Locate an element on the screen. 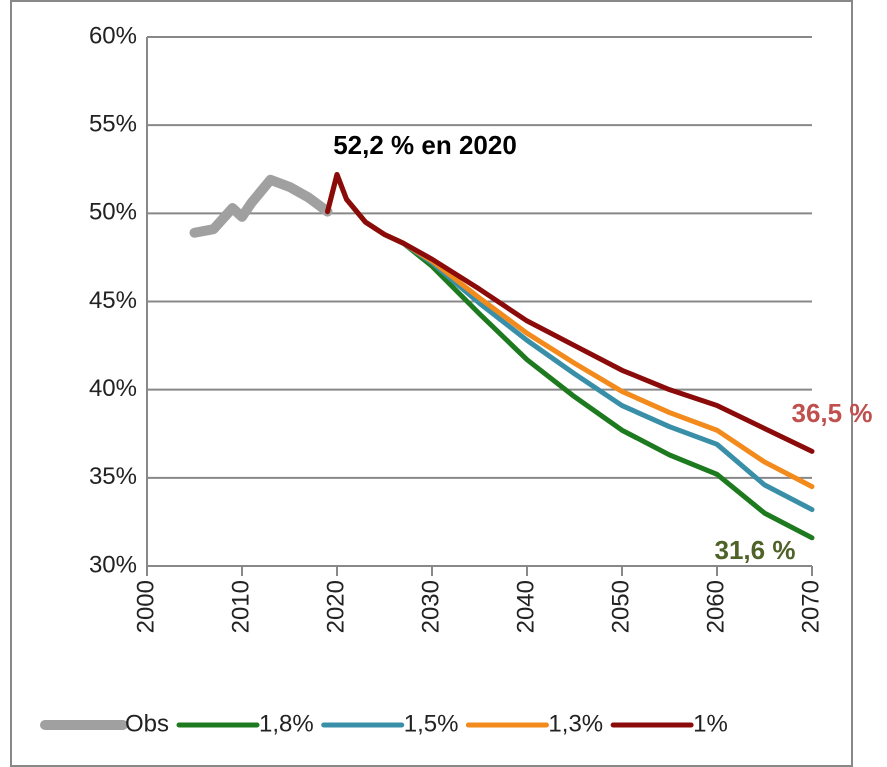 This screenshot has width=887, height=767. x-tick-label: 2050 is located at coordinates (620, 606).